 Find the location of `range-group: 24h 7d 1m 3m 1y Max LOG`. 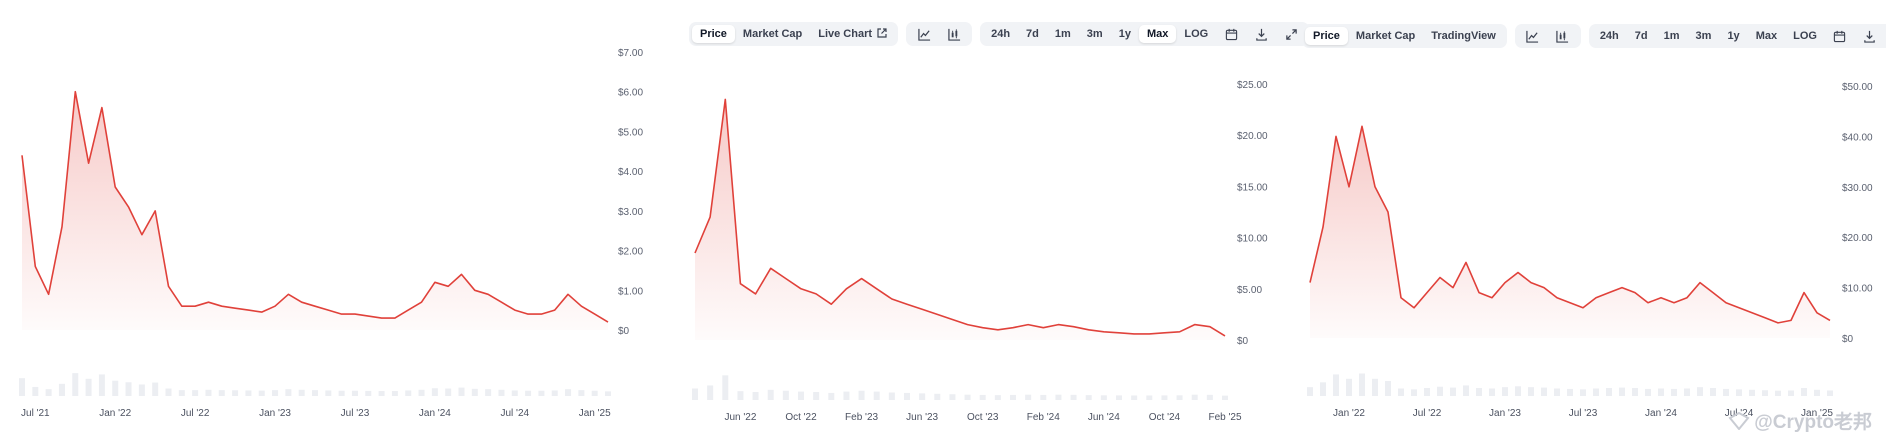

range-group: 24h 7d 1m 3m 1y Max LOG is located at coordinates (1145, 34).